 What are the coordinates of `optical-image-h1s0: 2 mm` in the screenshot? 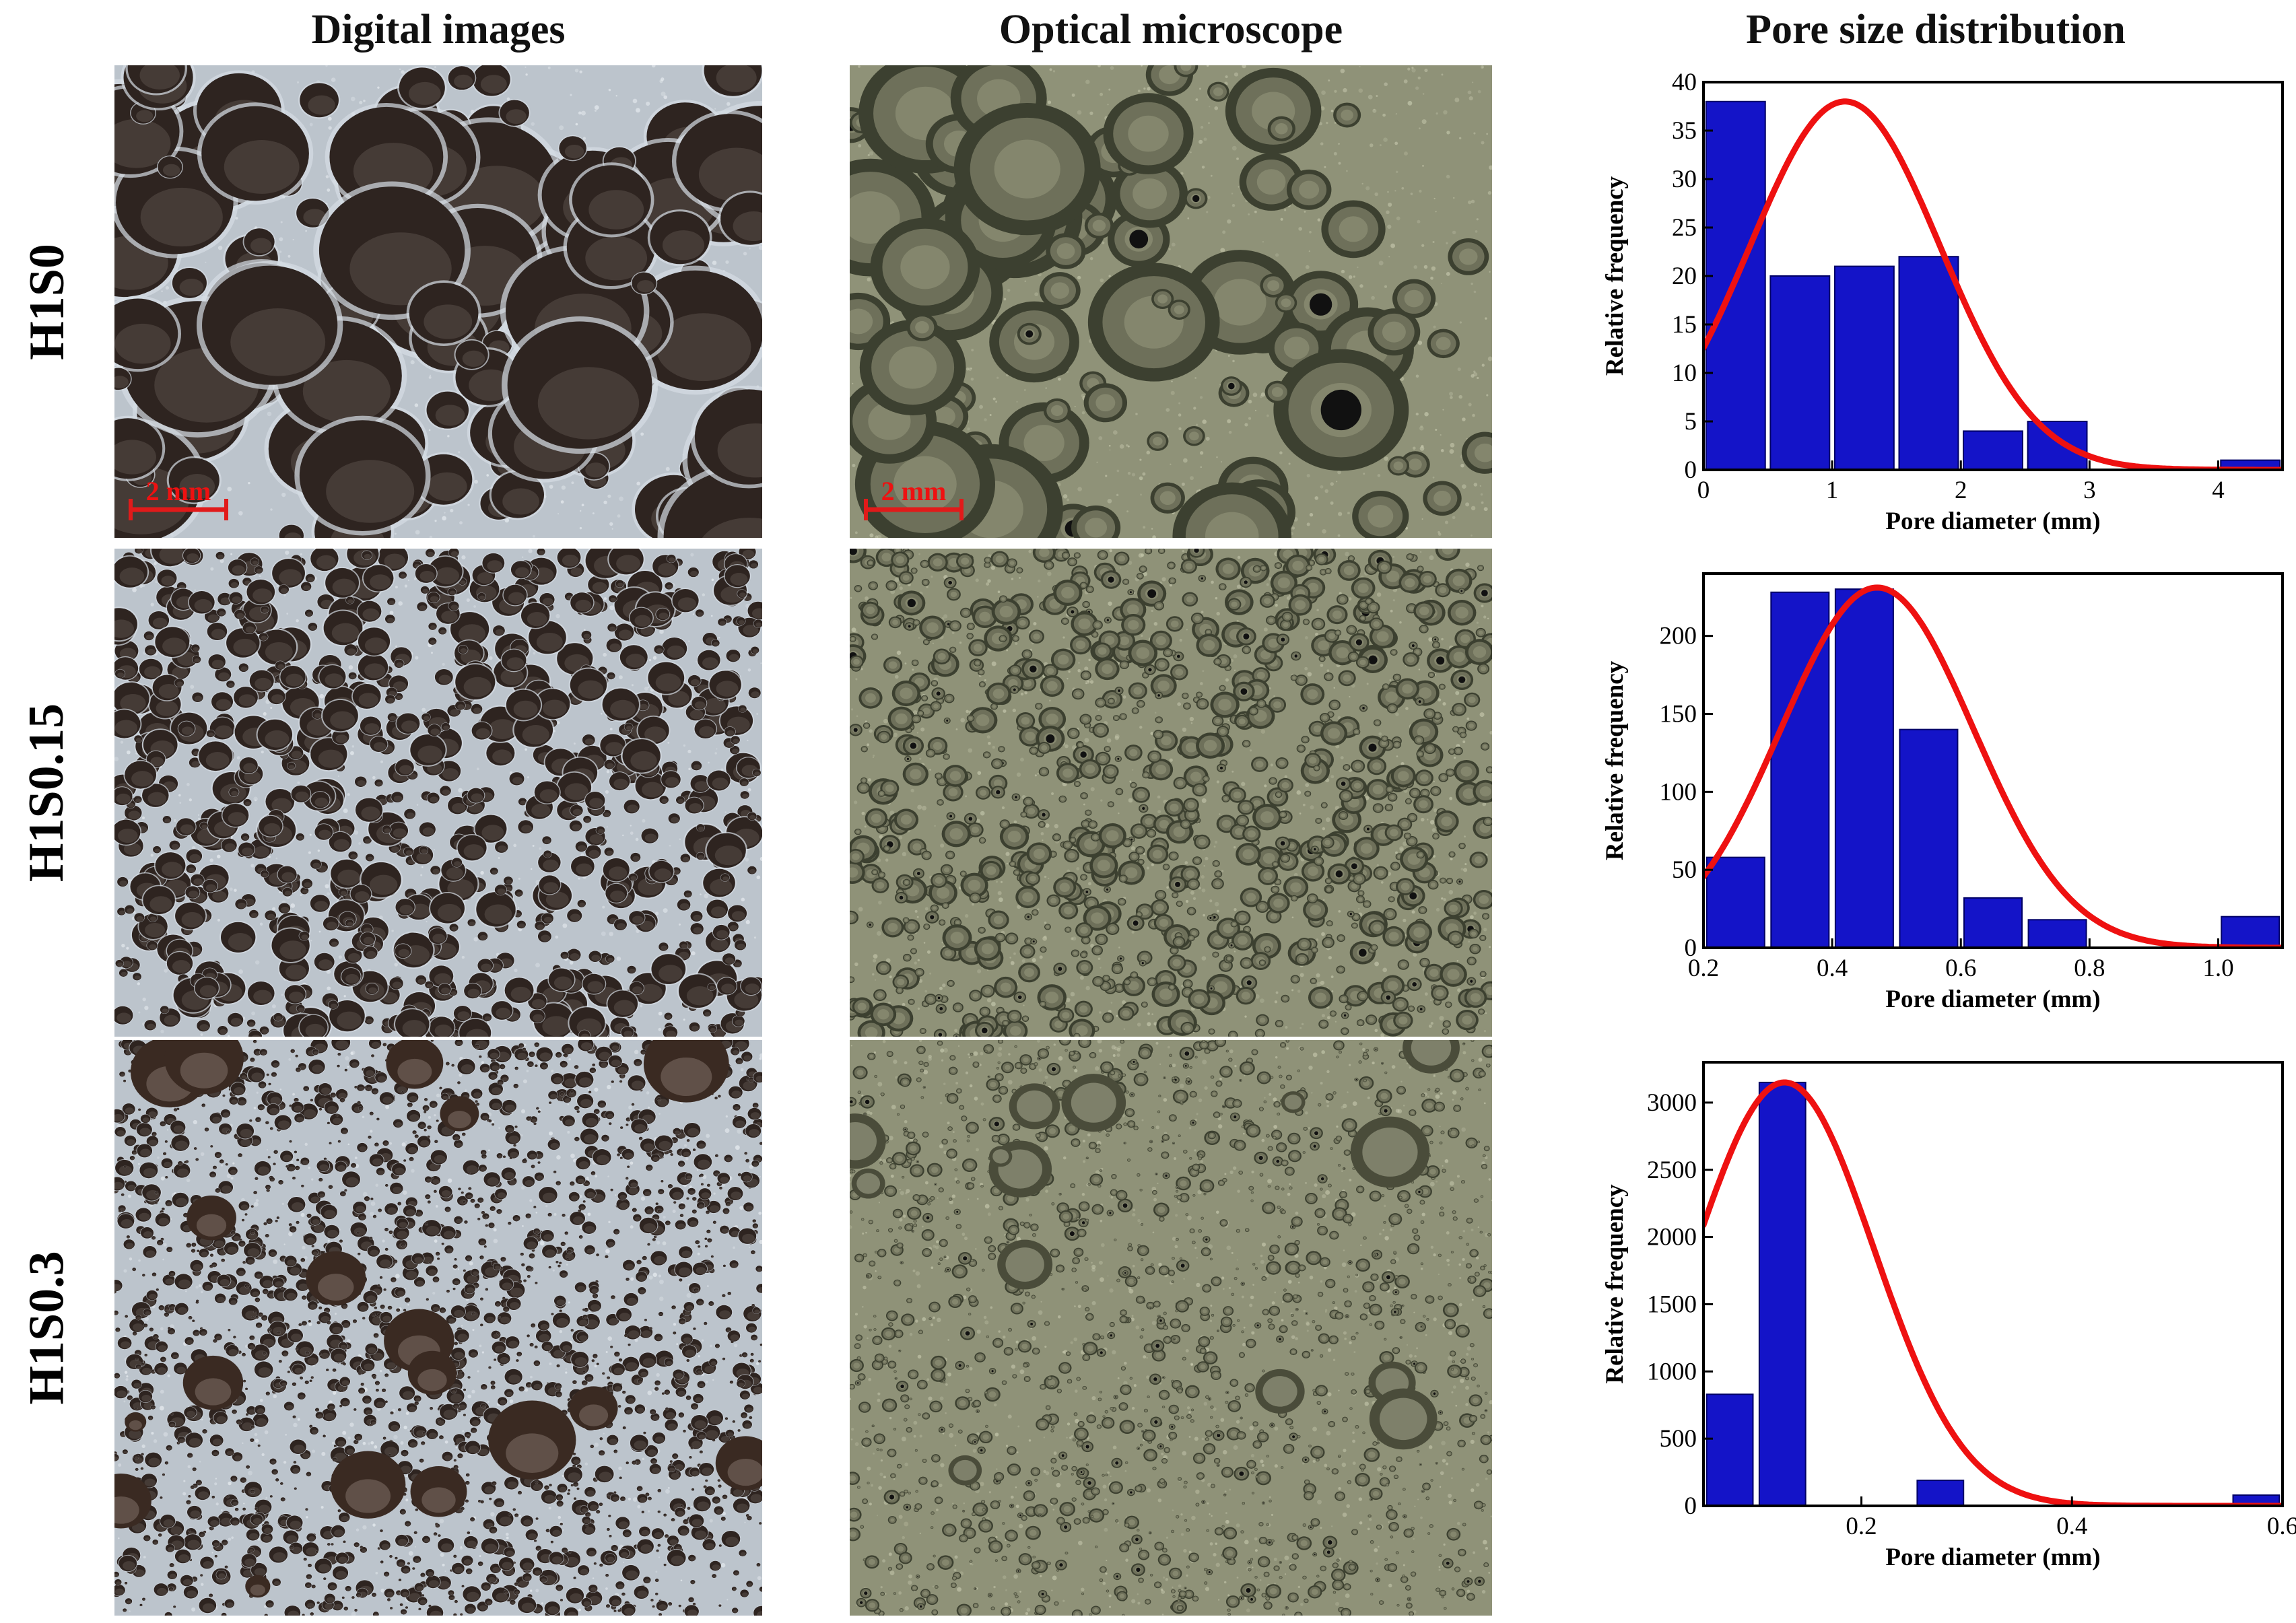 It's located at (1171, 301).